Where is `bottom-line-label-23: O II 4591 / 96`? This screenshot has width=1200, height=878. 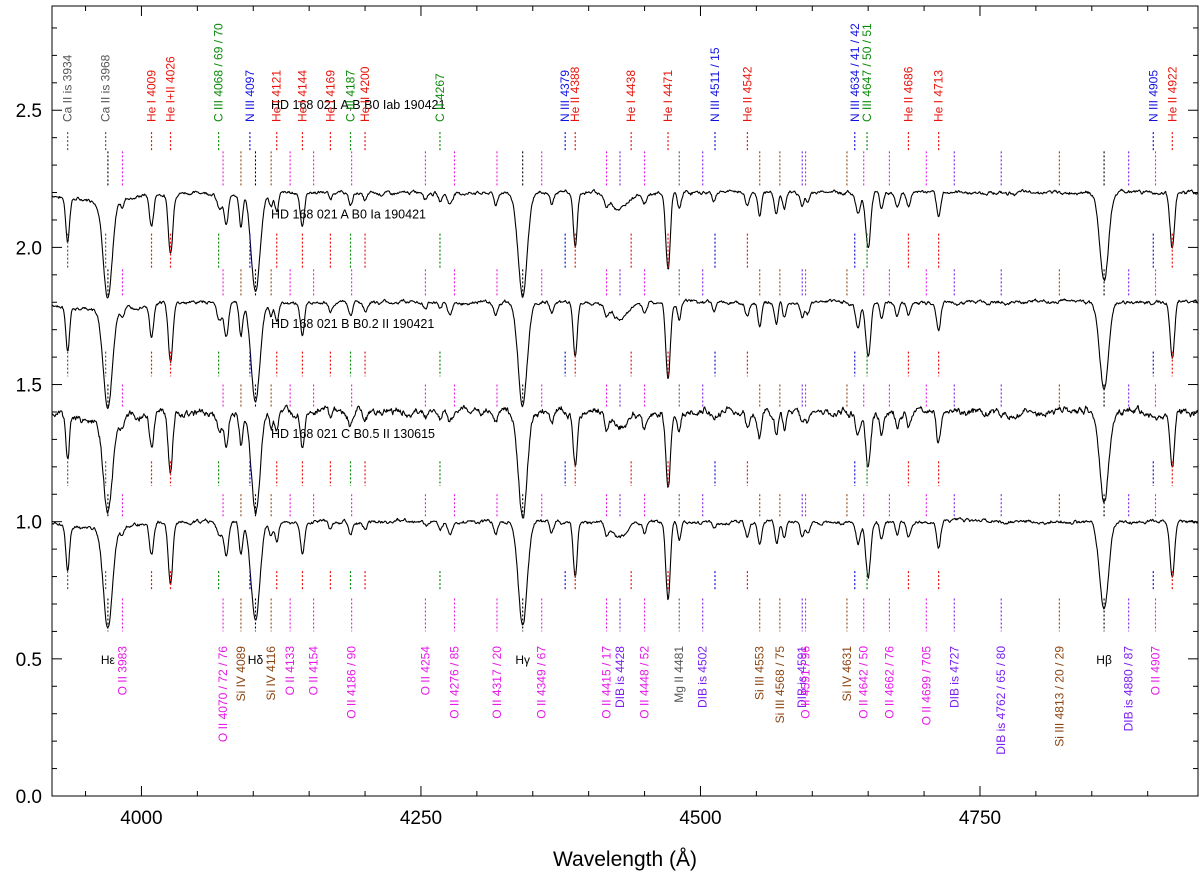 bottom-line-label-23: O II 4591 / 96 is located at coordinates (806, 682).